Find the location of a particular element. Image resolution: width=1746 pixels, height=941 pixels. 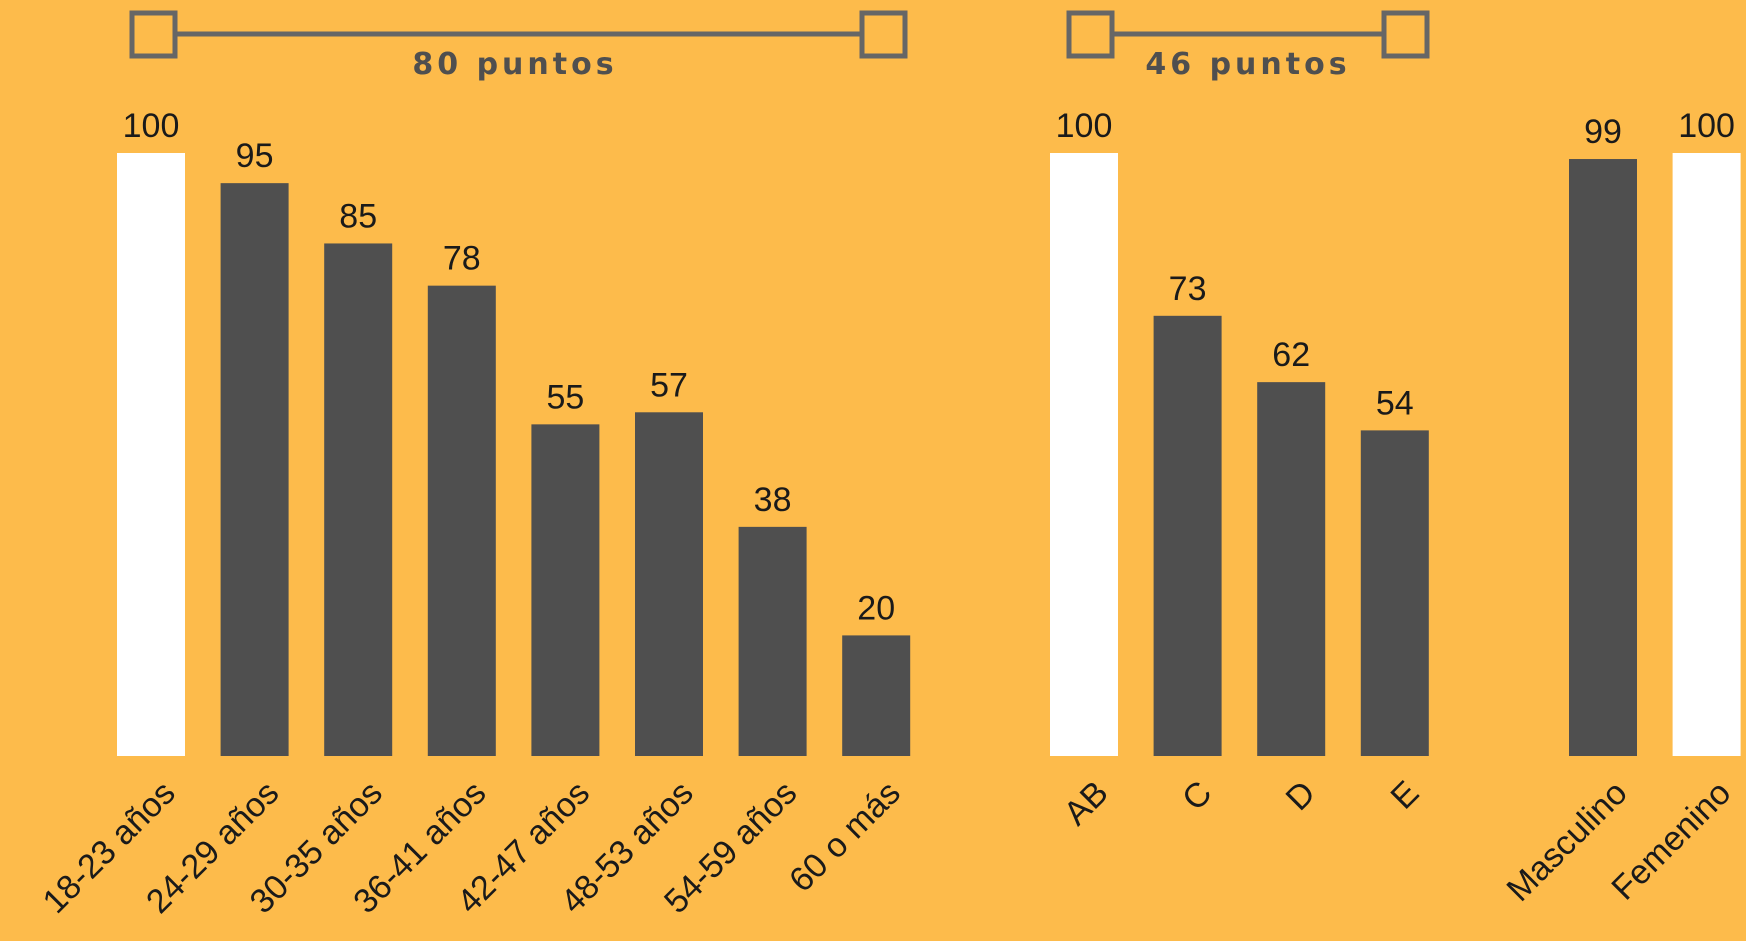

nse-gap-bracket-left-box is located at coordinates (1090, 34).